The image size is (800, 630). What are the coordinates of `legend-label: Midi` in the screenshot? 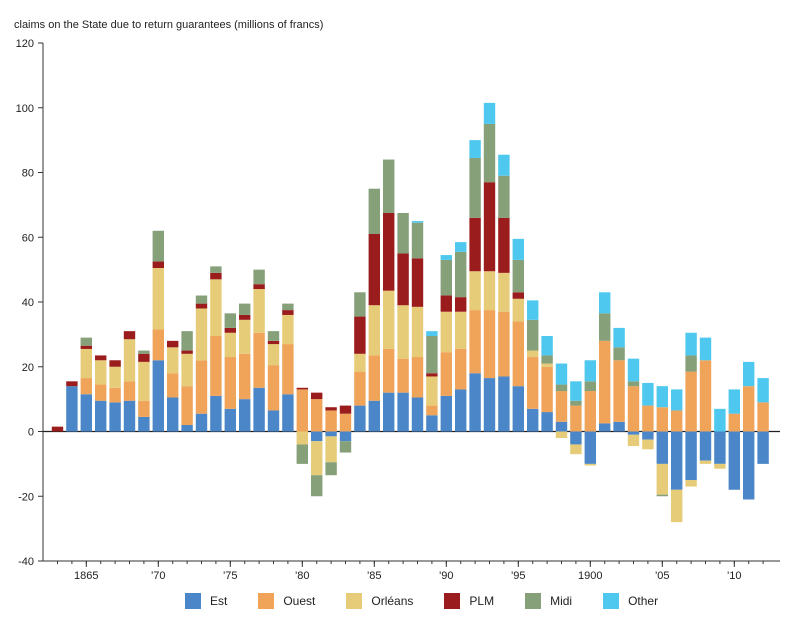 It's located at (561, 601).